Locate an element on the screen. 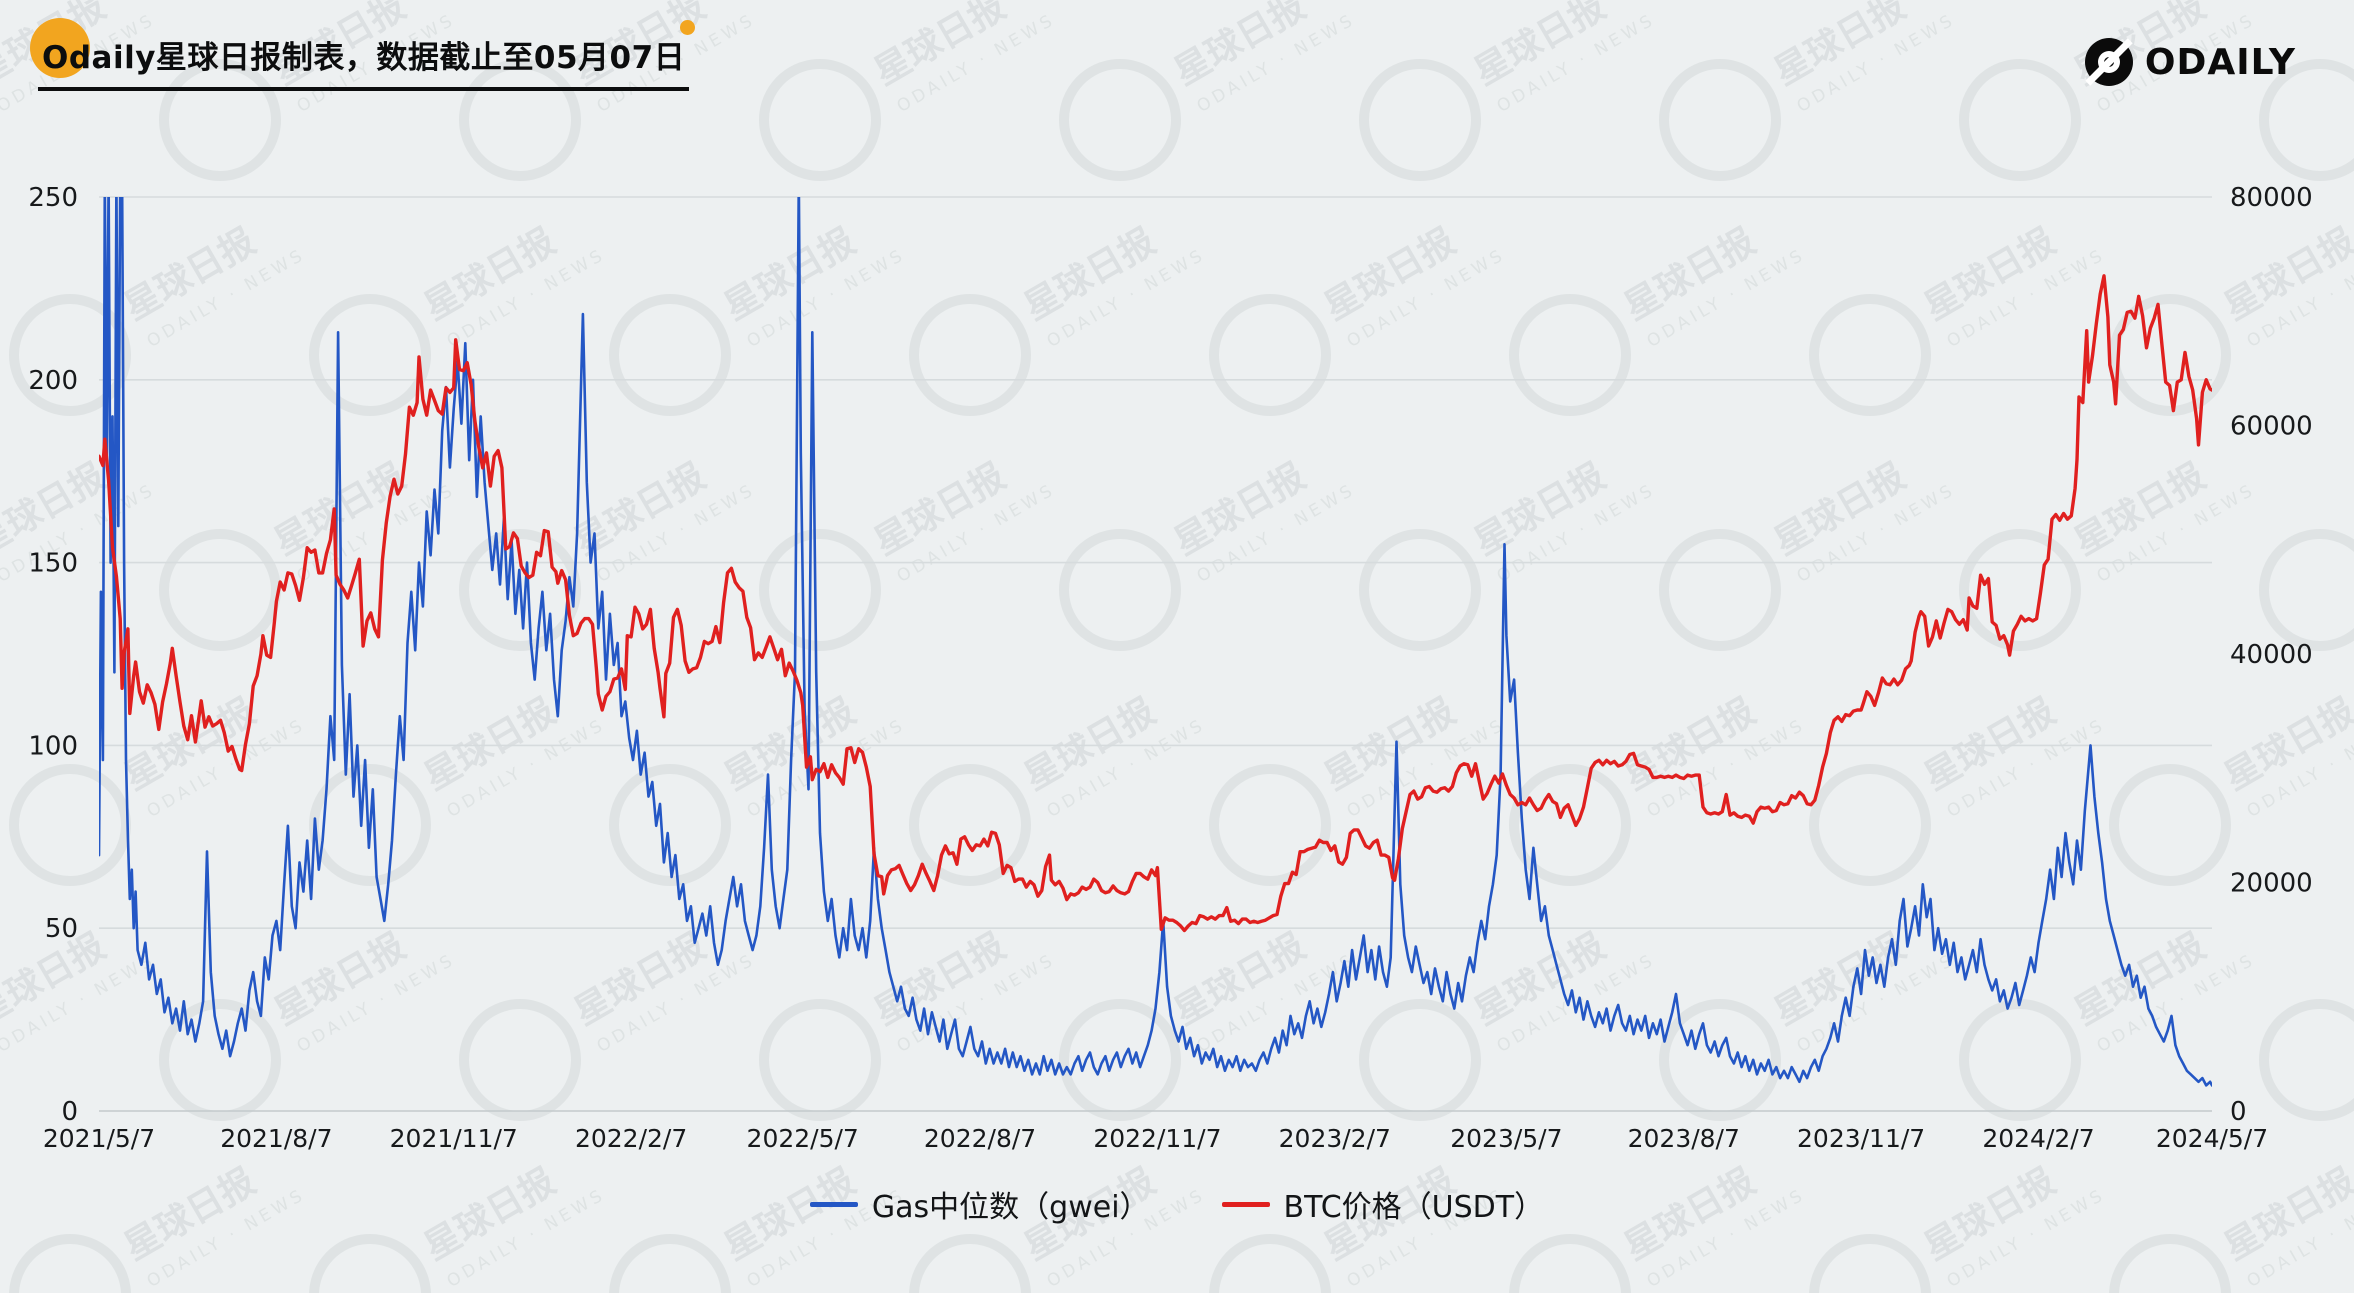  y-right-tick-label: 0 is located at coordinates (2238, 1112).